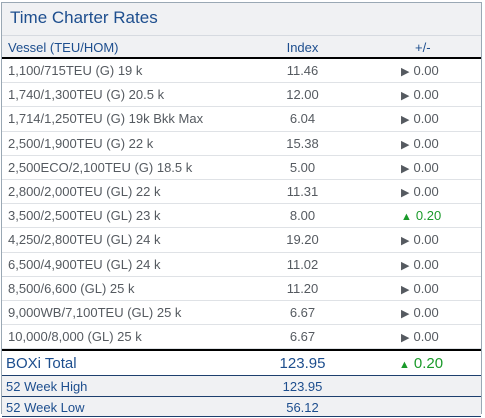 The width and height of the screenshot is (485, 418). Describe the element at coordinates (84, 264) in the screenshot. I see `vessel-cell: 6,500/4,900TEU (GL) 24 k` at that location.